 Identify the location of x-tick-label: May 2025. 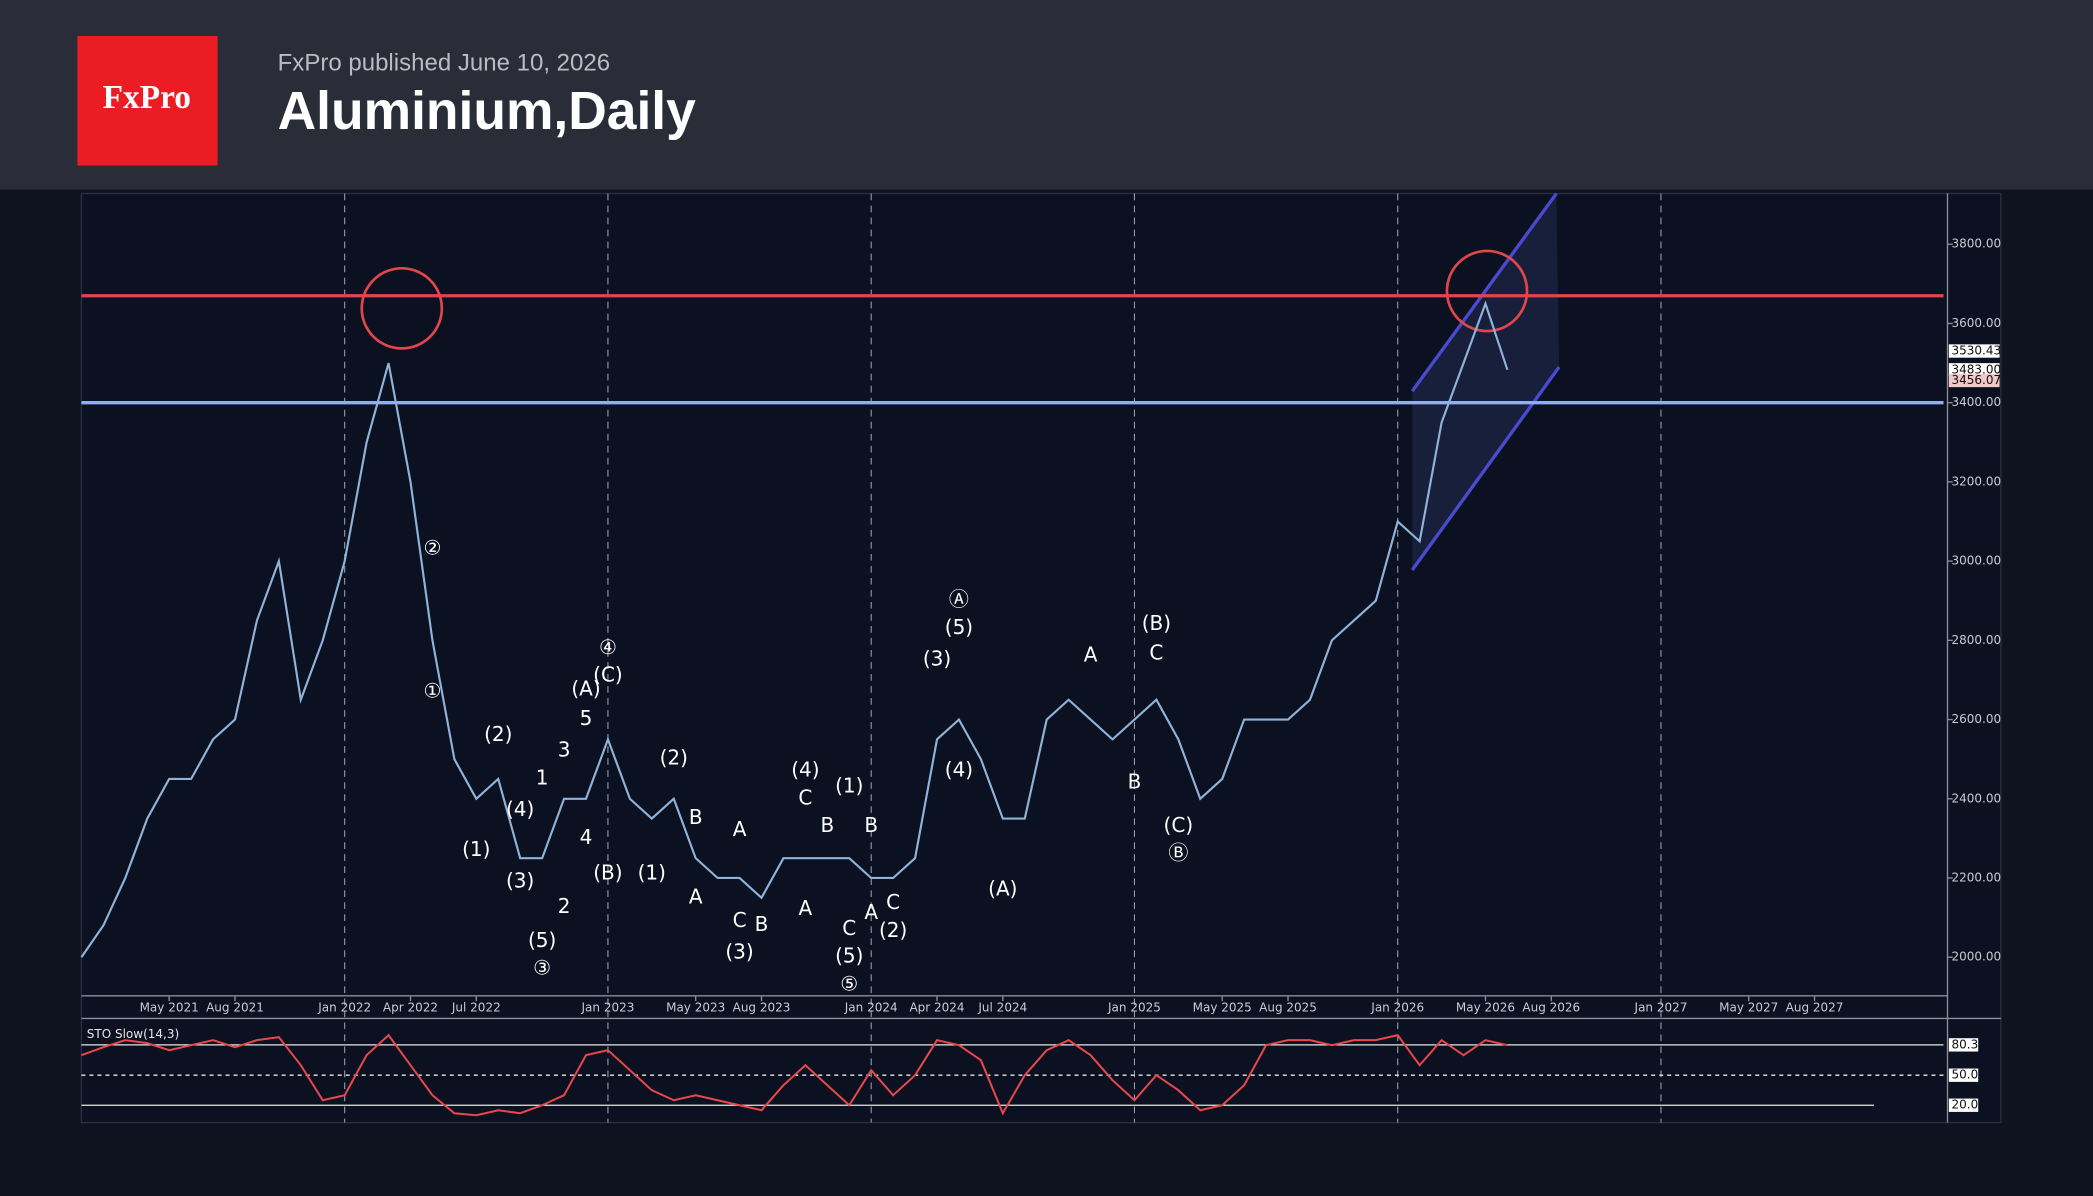
(1222, 1007).